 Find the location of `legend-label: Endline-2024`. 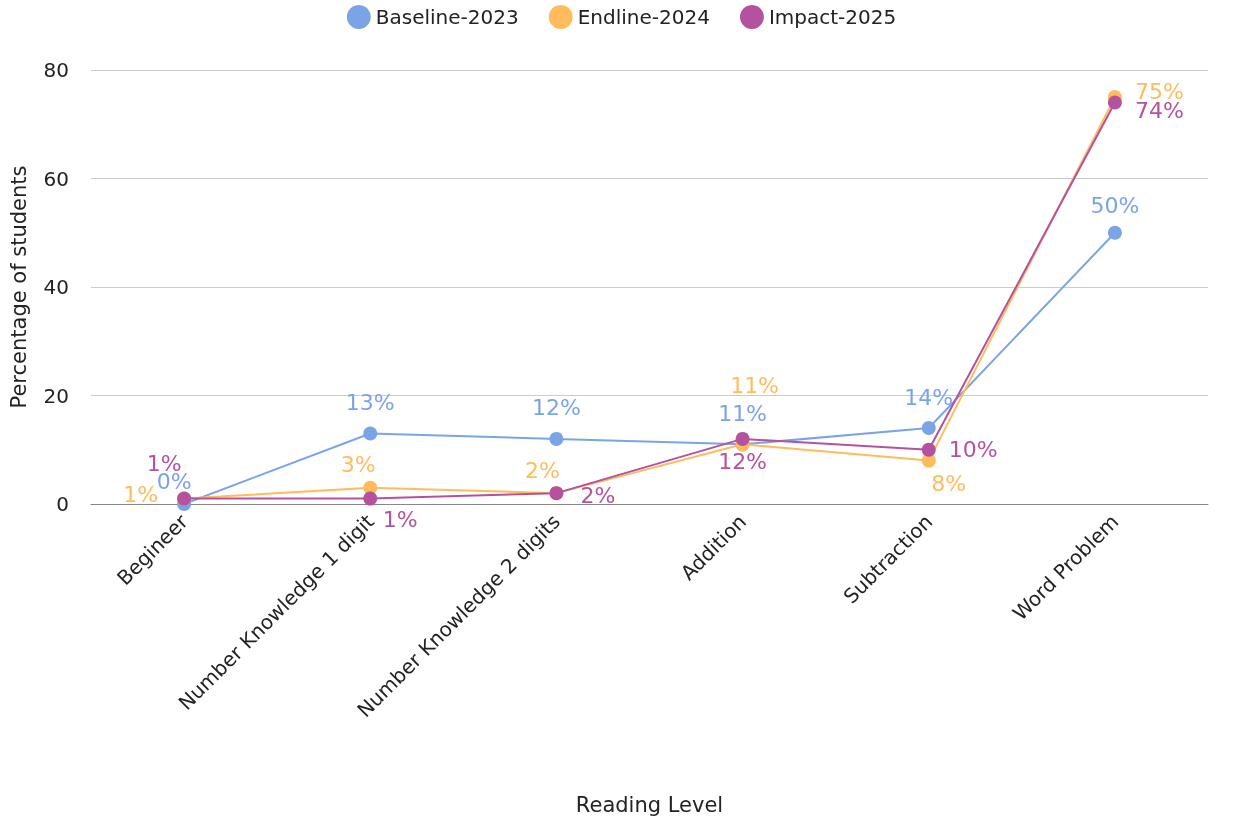

legend-label: Endline-2024 is located at coordinates (643, 17).